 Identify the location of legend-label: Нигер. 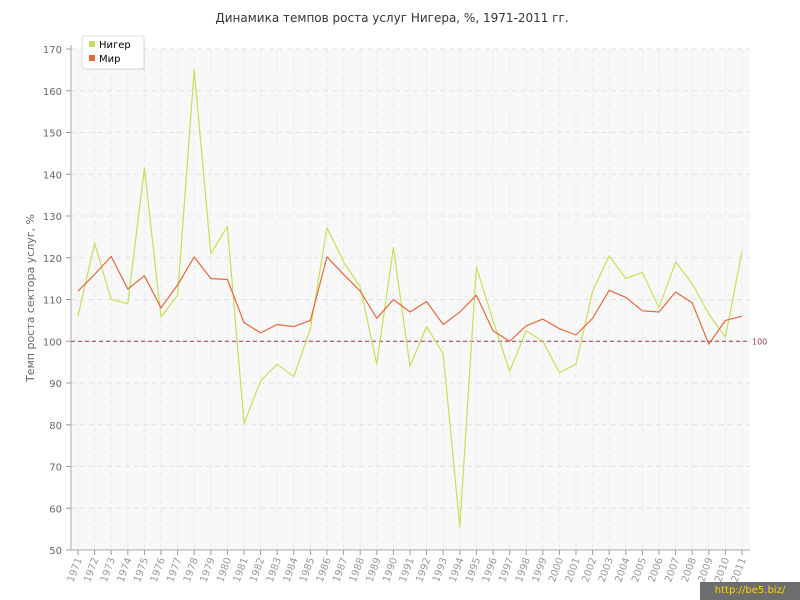
(115, 45).